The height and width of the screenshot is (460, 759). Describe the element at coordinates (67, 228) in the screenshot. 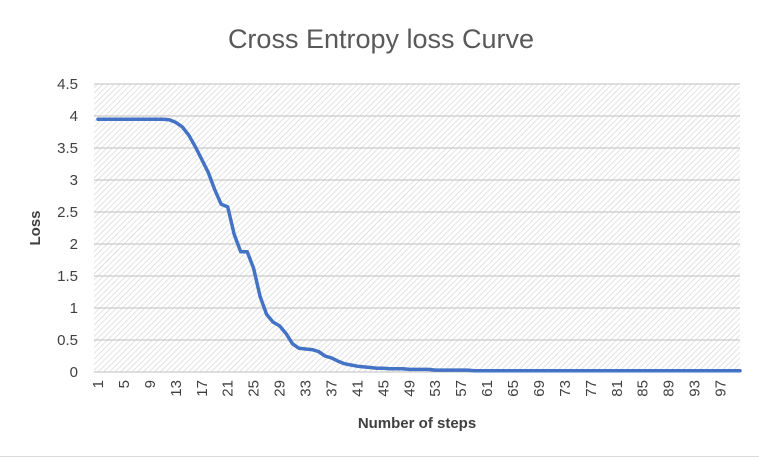

I see `y-axis-ticks: 0 0.5 1 1.5 2 2.5 3 3.5 4 4.5` at that location.